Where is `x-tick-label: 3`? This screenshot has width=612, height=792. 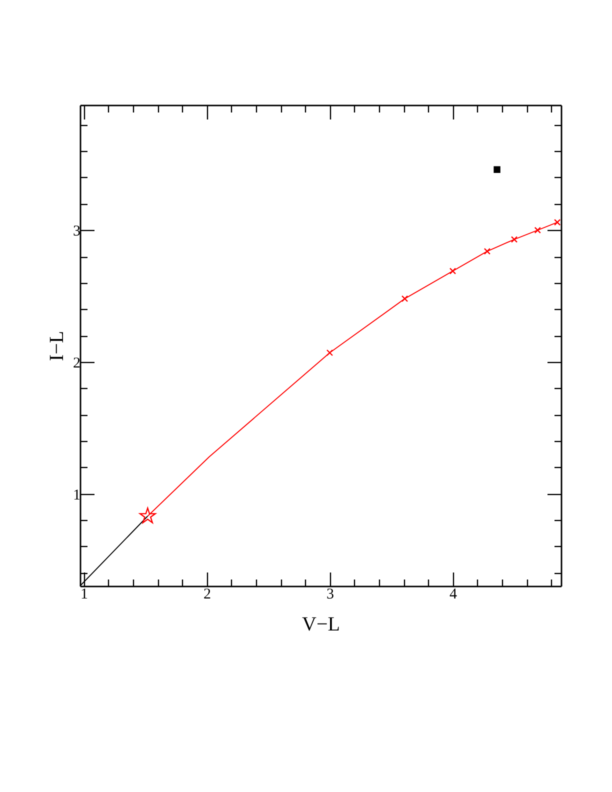
x-tick-label: 3 is located at coordinates (330, 594).